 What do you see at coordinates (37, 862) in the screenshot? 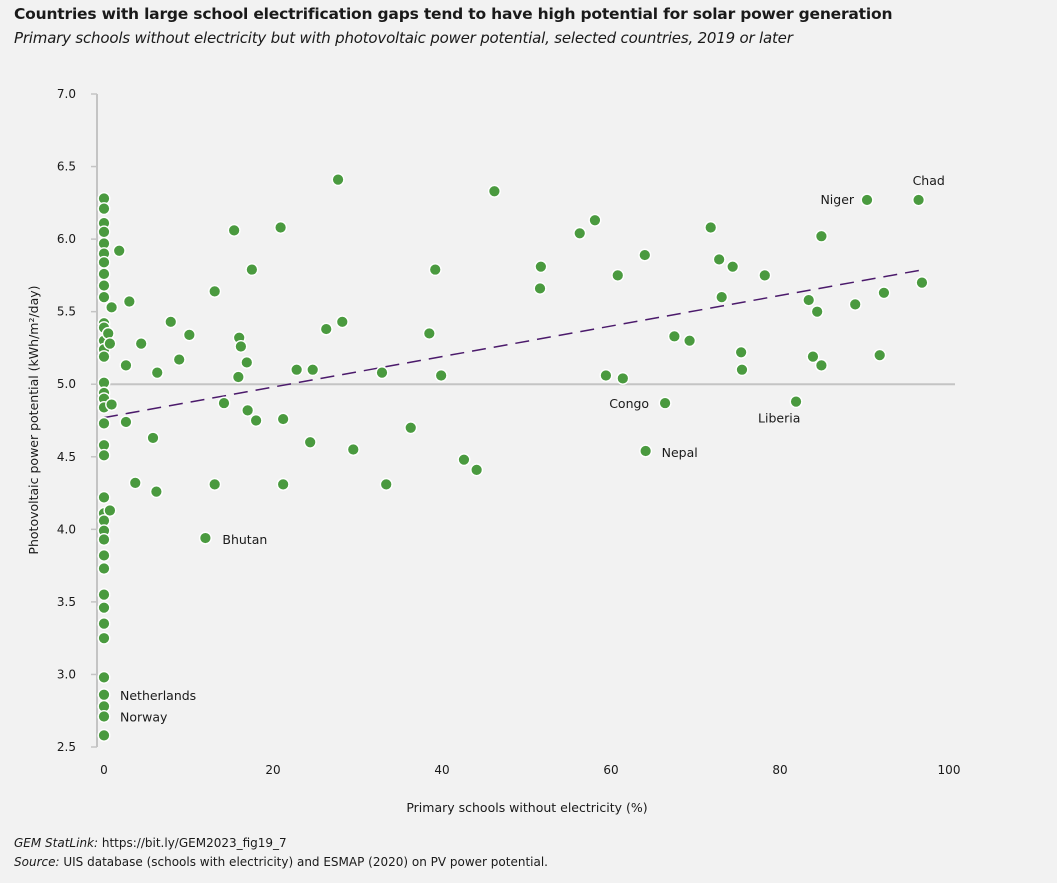
I see `source-label: Source:` at bounding box center [37, 862].